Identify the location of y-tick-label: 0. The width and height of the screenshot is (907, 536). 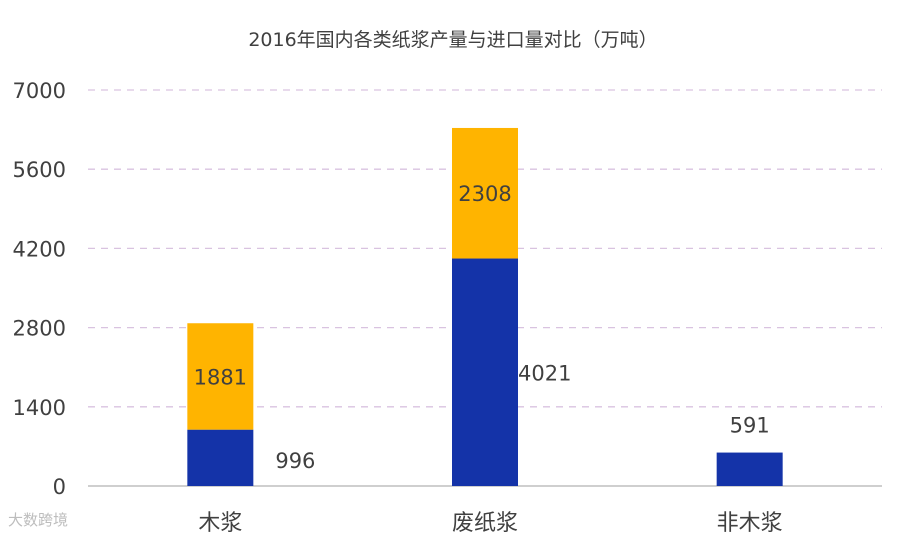
(59, 487).